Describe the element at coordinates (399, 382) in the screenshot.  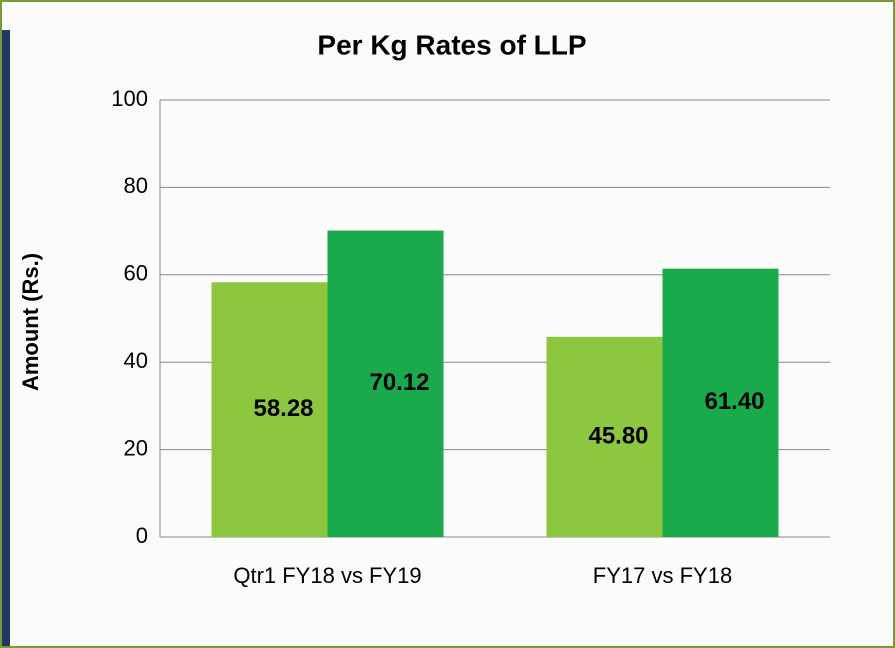
I see `data-label: 70.12` at that location.